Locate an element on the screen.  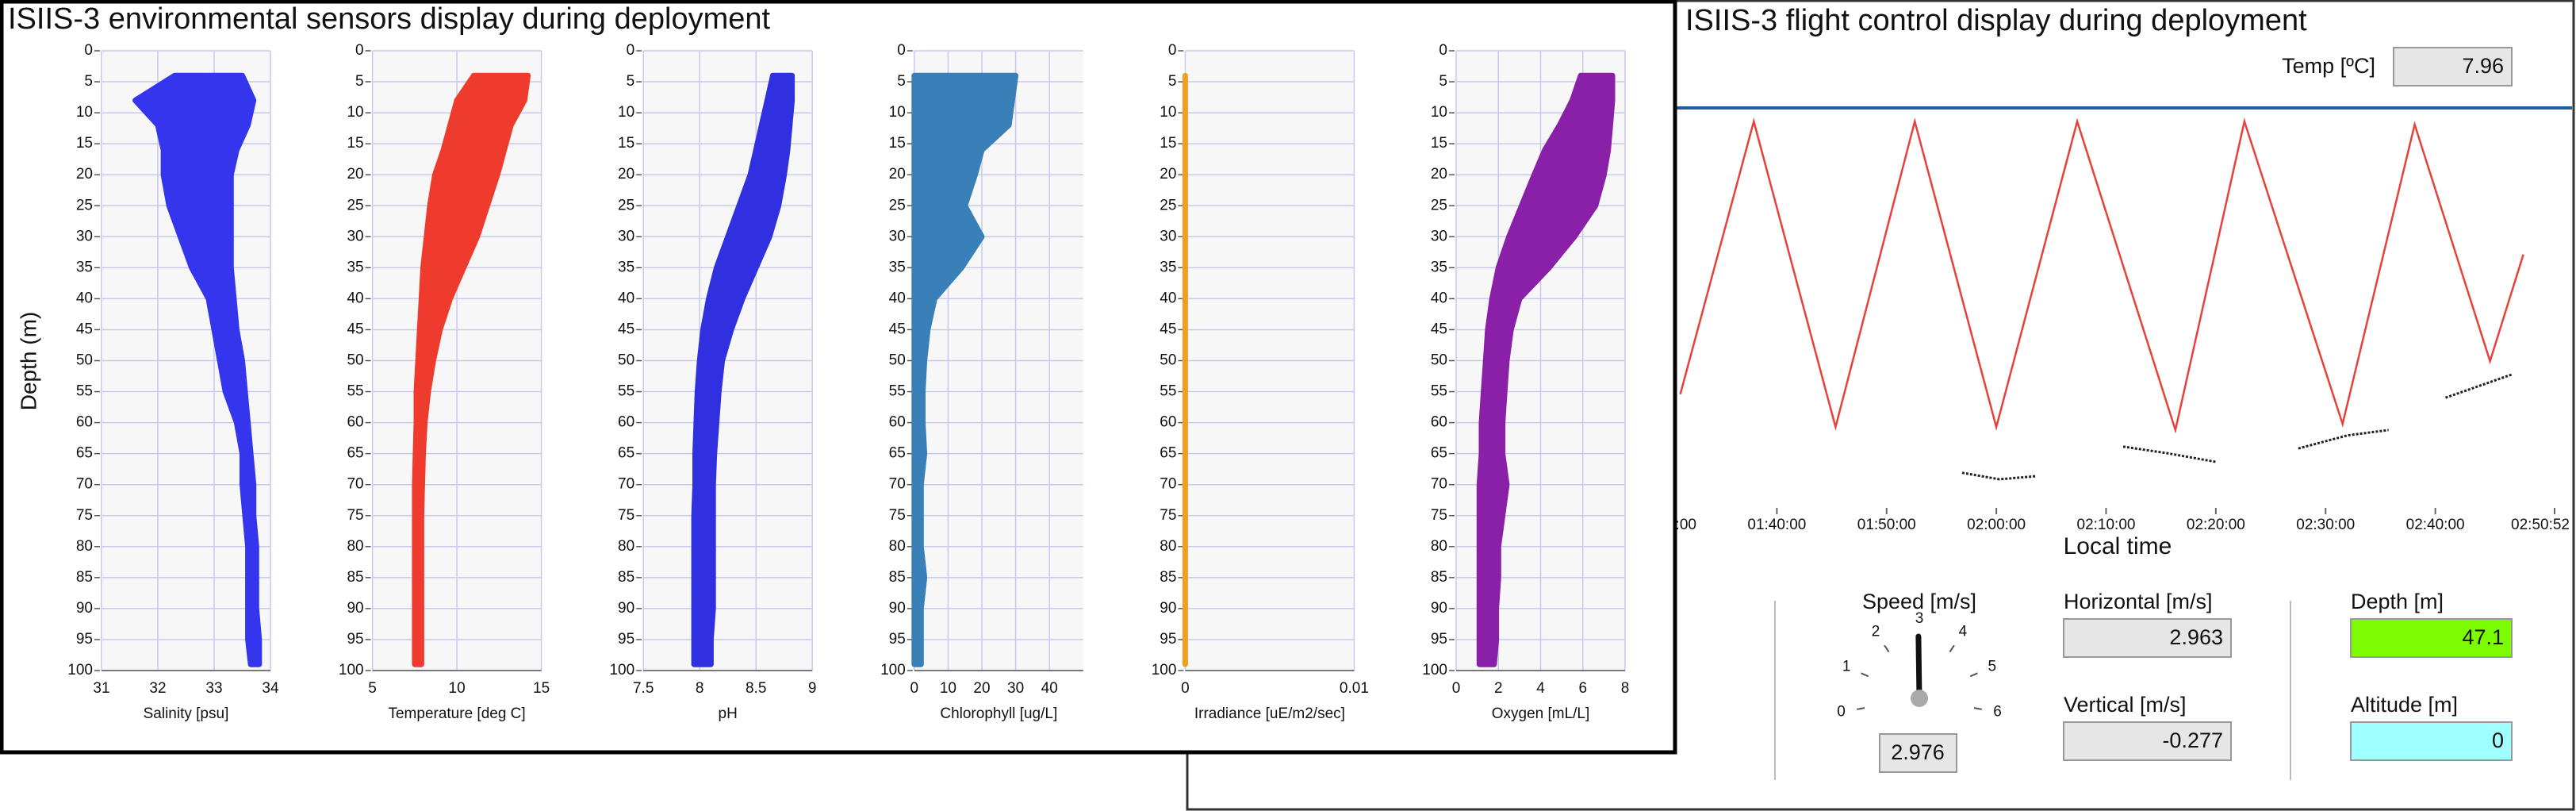
readout-label: Depth [m] is located at coordinates (2398, 602).